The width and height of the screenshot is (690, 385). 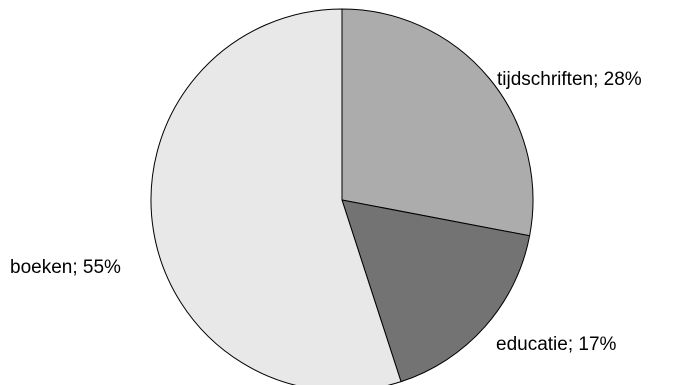 I want to click on pie-slice-educatie, so click(x=436, y=291).